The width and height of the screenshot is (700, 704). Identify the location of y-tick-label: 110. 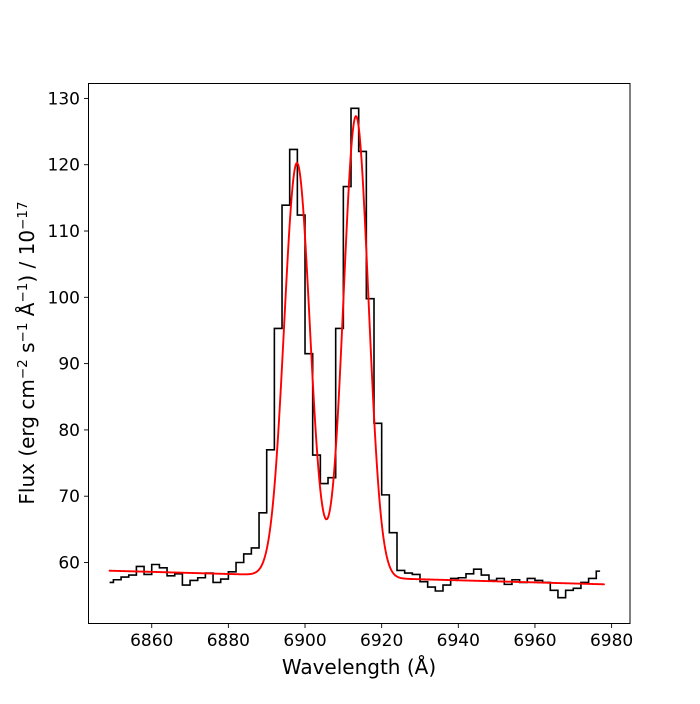
(64, 232).